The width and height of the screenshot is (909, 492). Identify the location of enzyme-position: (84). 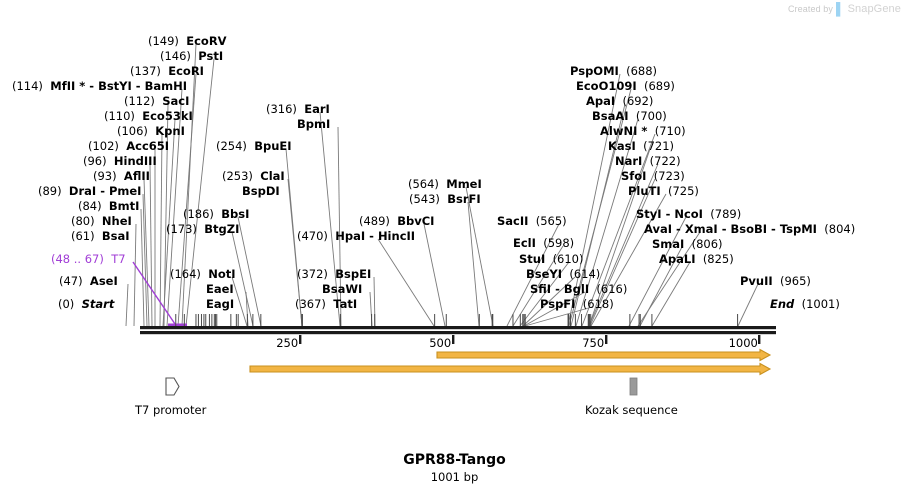
(90, 206).